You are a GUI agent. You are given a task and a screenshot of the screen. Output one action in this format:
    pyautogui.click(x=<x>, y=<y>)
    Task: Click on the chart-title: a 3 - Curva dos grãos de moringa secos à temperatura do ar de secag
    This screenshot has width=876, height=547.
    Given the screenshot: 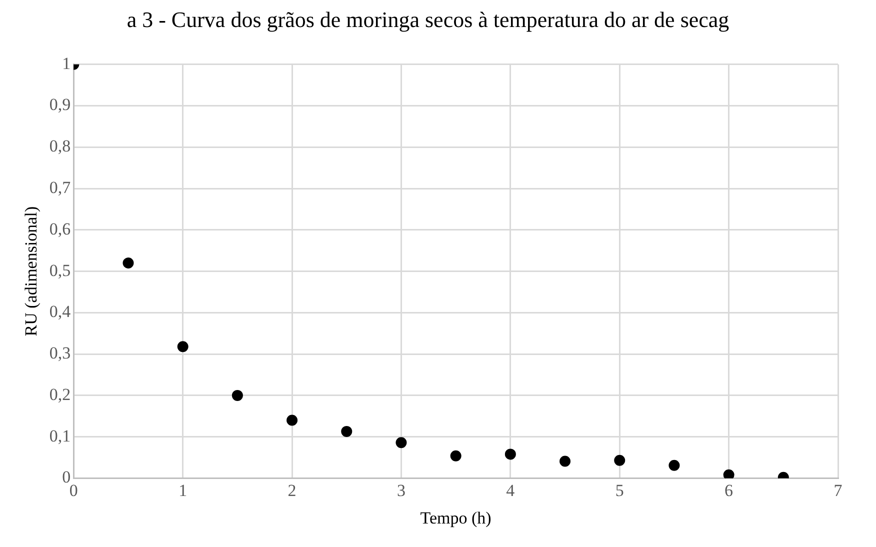 What is the action you would take?
    pyautogui.click(x=428, y=19)
    